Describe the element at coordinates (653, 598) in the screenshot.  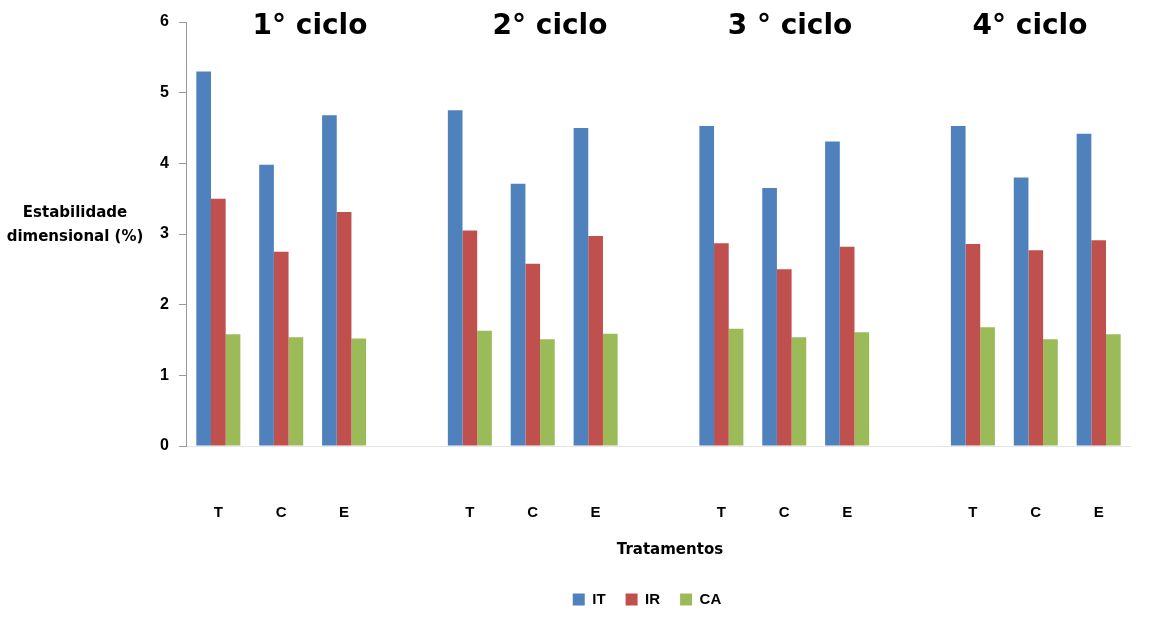
I see `legend-label: IR` at that location.